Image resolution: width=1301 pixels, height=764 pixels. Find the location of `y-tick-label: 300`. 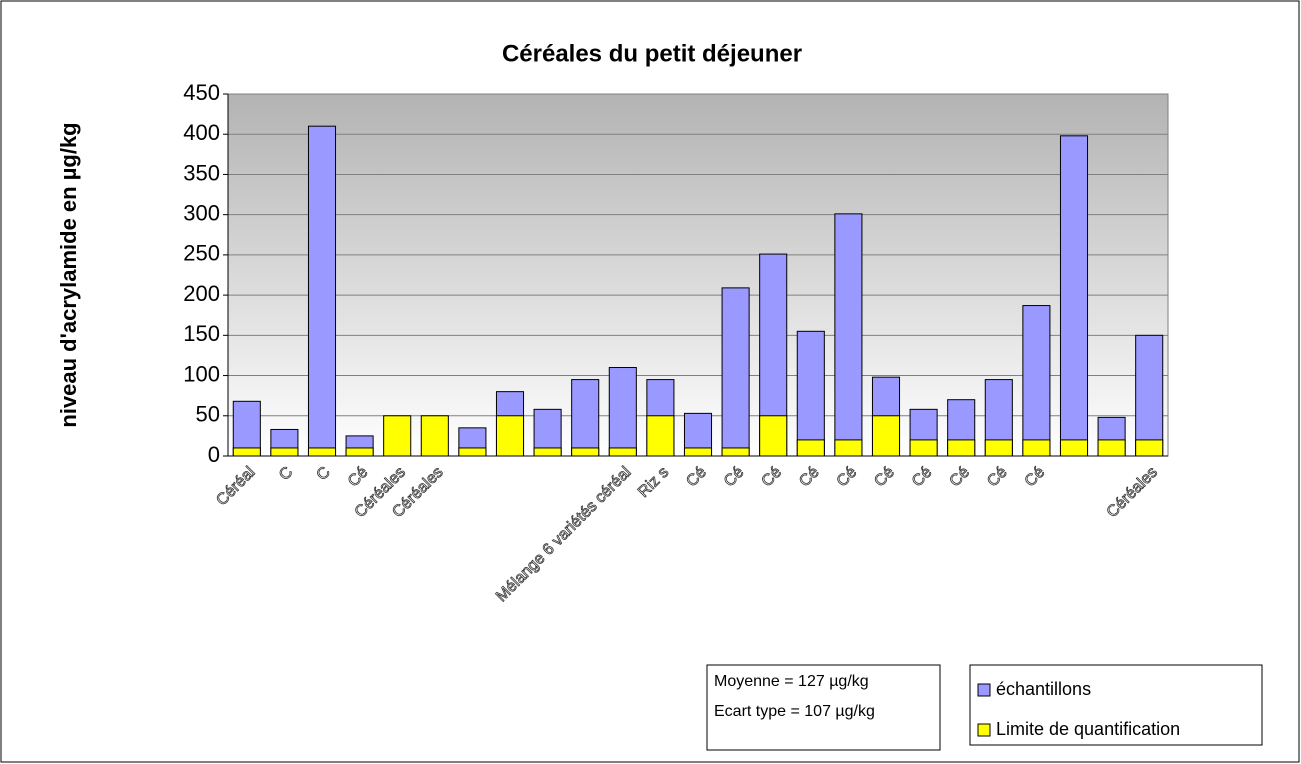

y-tick-label: 300 is located at coordinates (201, 212).